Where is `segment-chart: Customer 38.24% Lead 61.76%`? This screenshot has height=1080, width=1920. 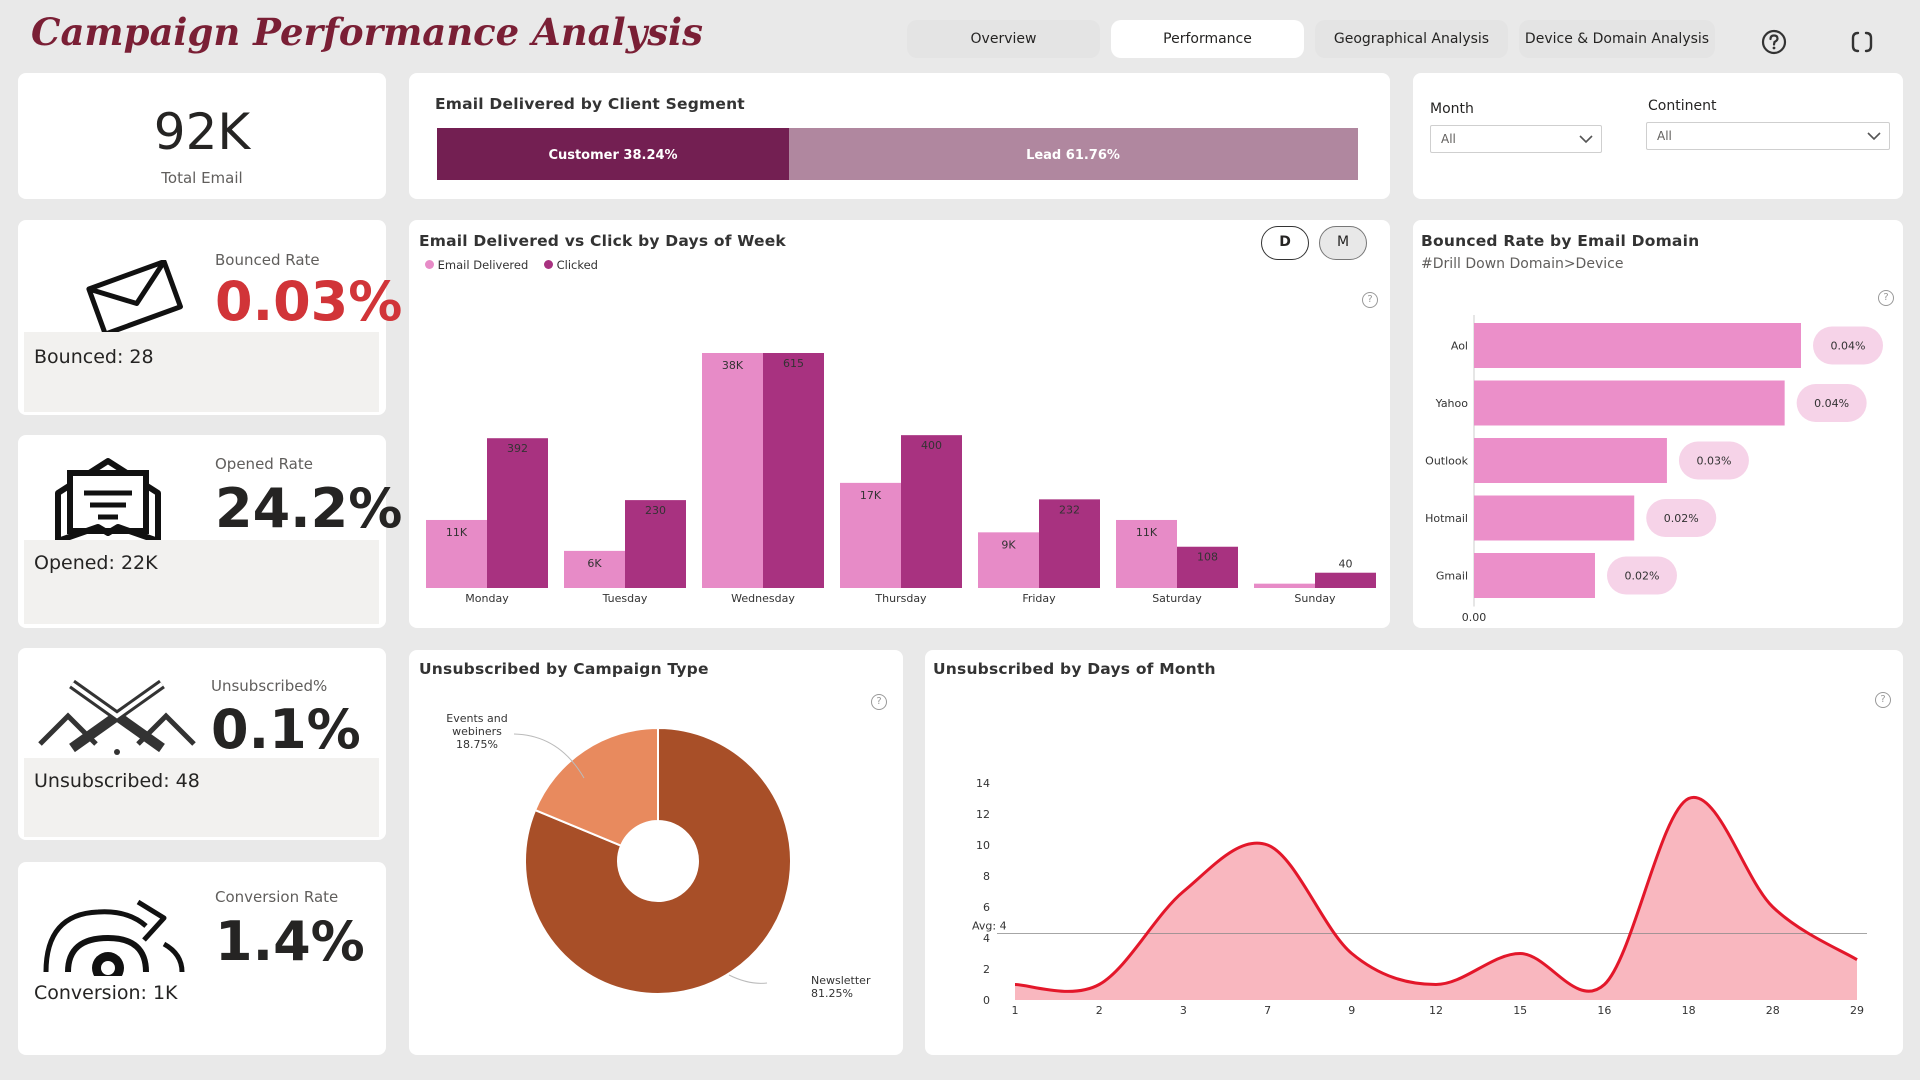 segment-chart: Customer 38.24% Lead 61.76% is located at coordinates (897, 154).